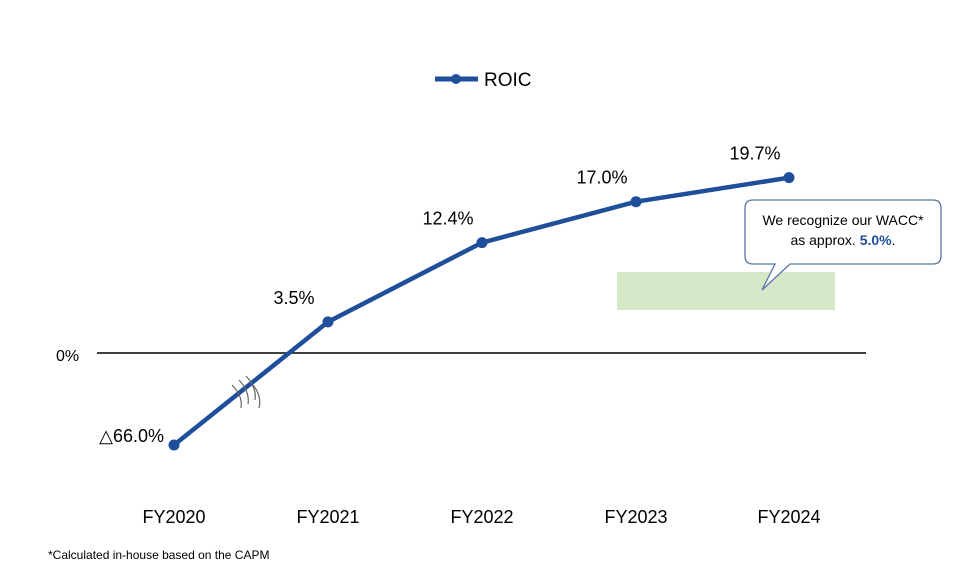 The image size is (956, 572). Describe the element at coordinates (825, 240) in the screenshot. I see `callout-line-2-prefix: as approx.` at that location.